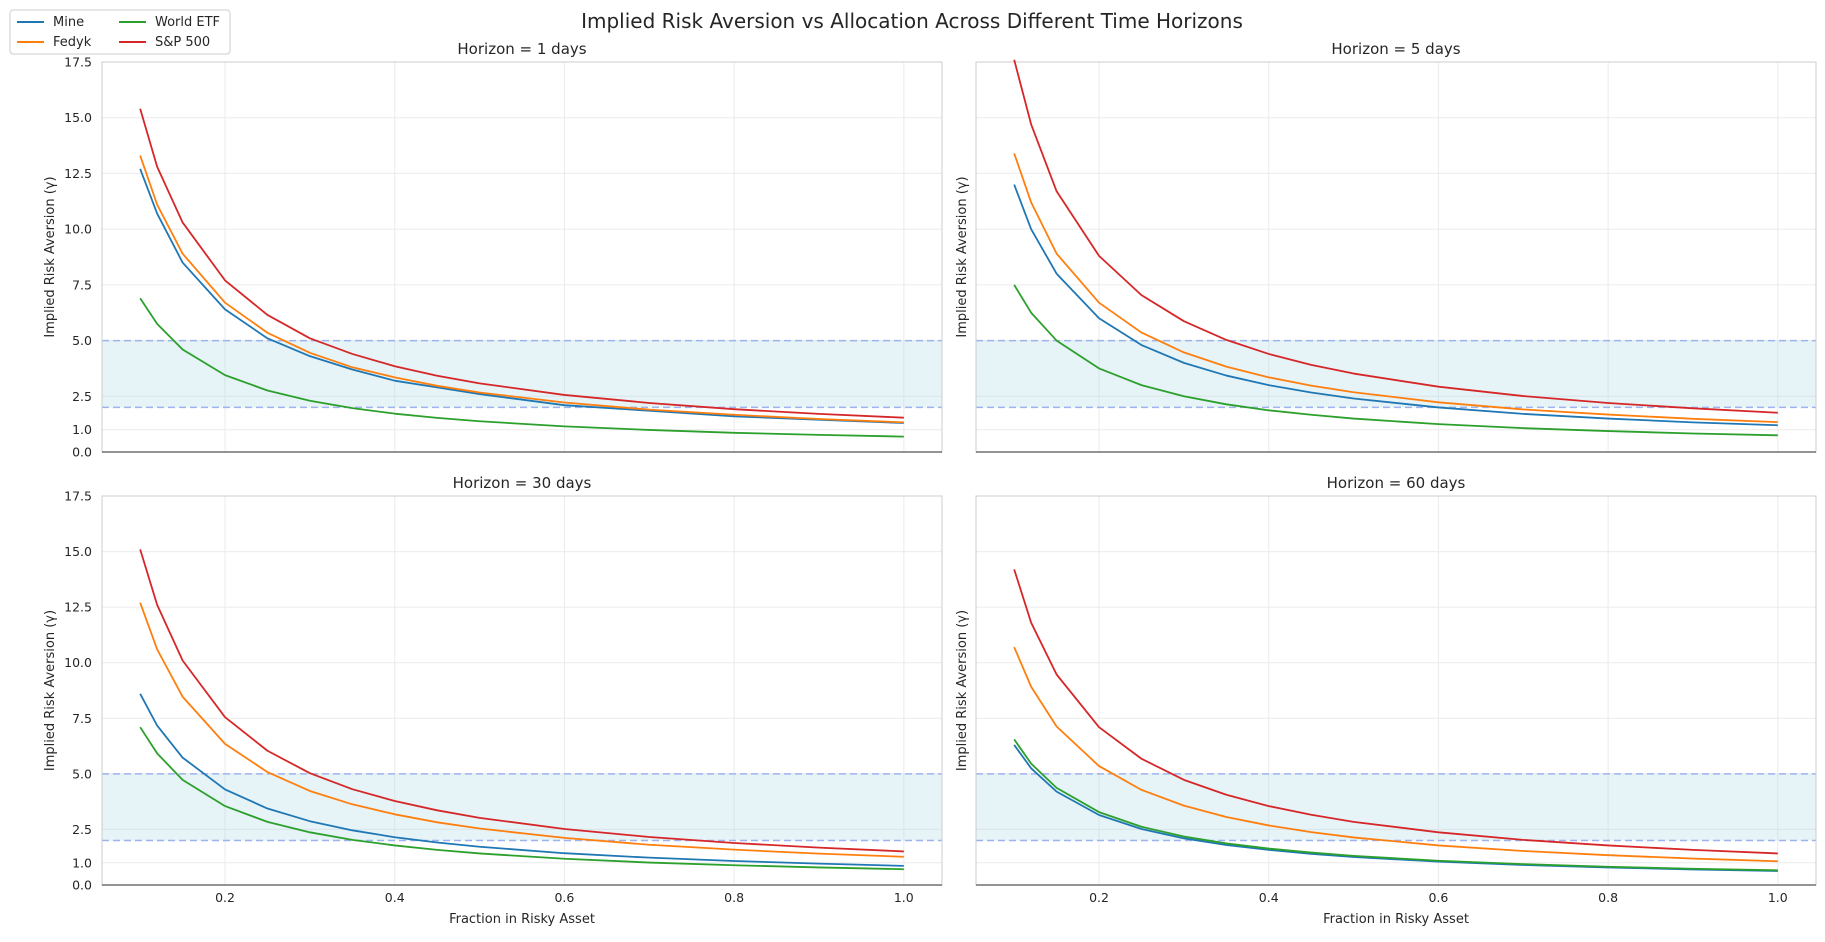 The height and width of the screenshot is (942, 1825). I want to click on legend-label-sp500: S&P 500, so click(182, 42).